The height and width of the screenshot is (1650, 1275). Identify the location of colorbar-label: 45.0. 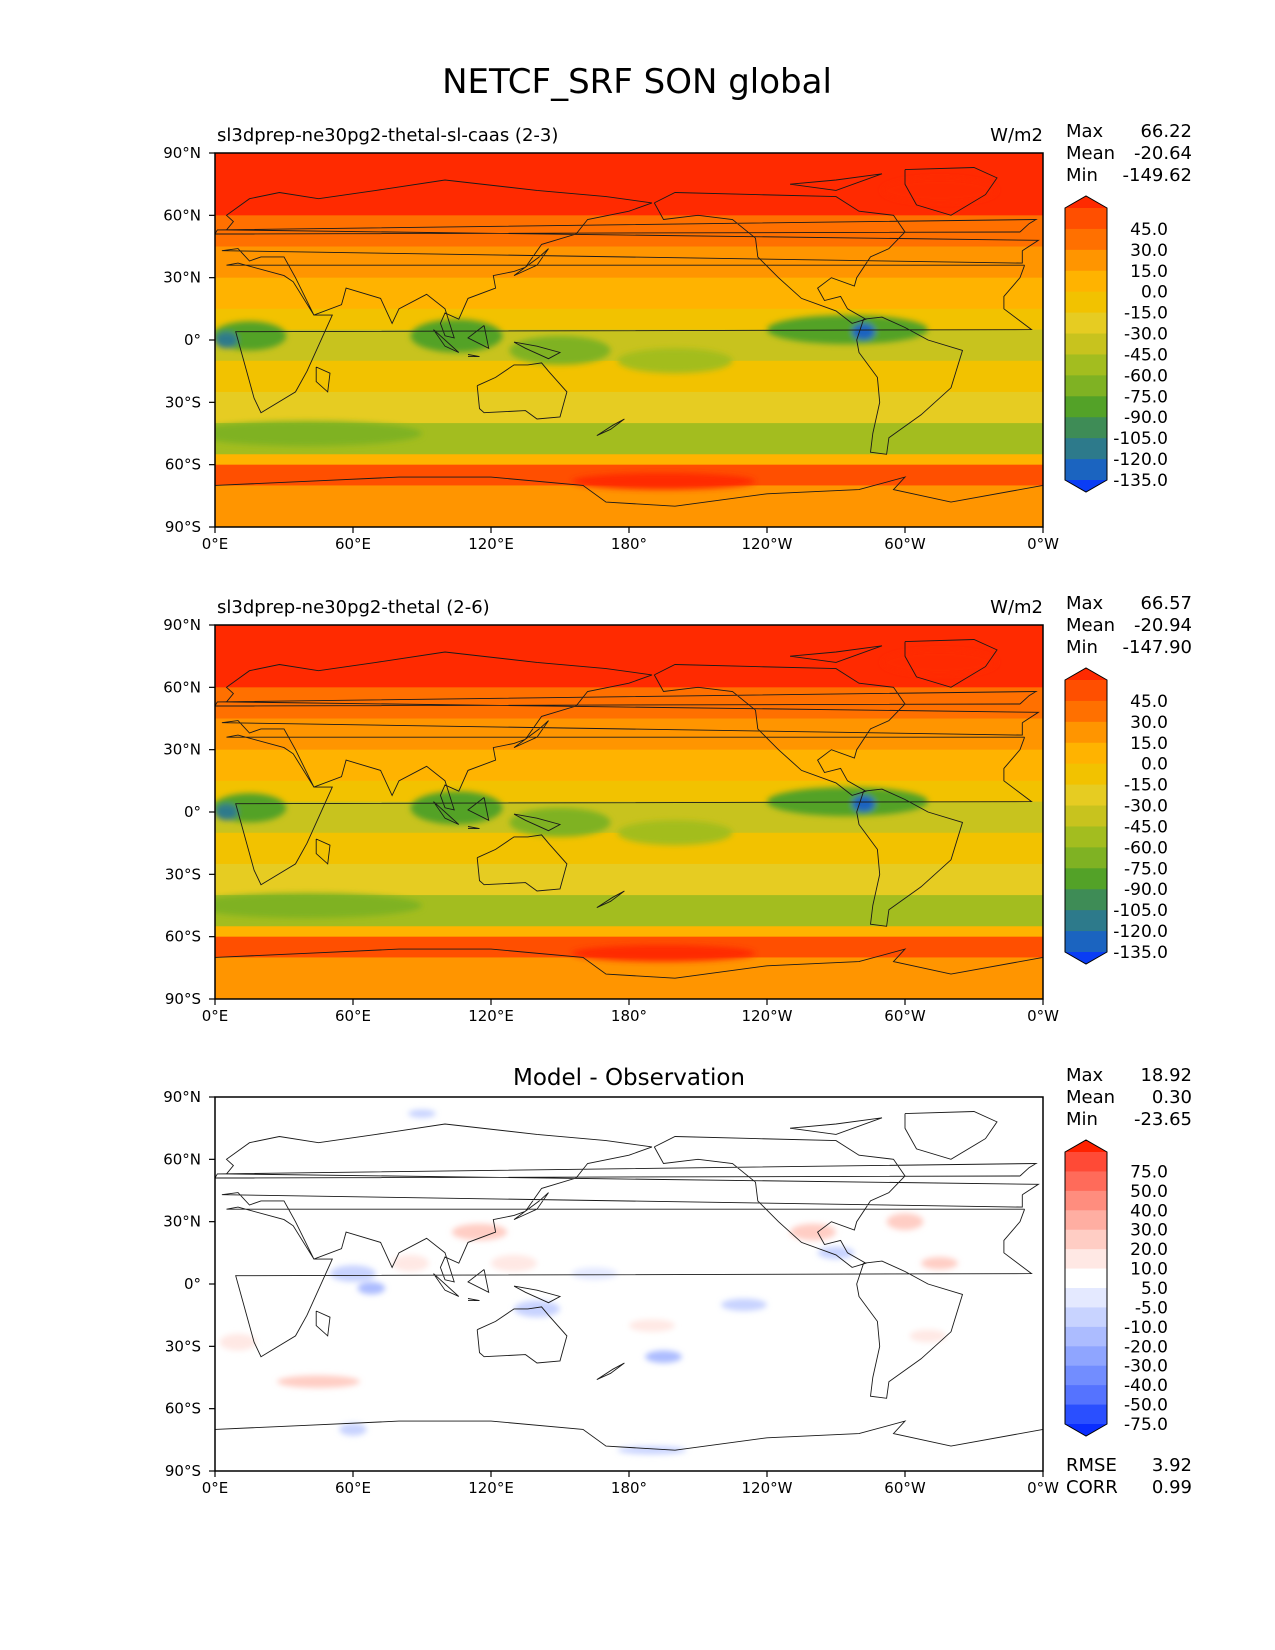
(1149, 230).